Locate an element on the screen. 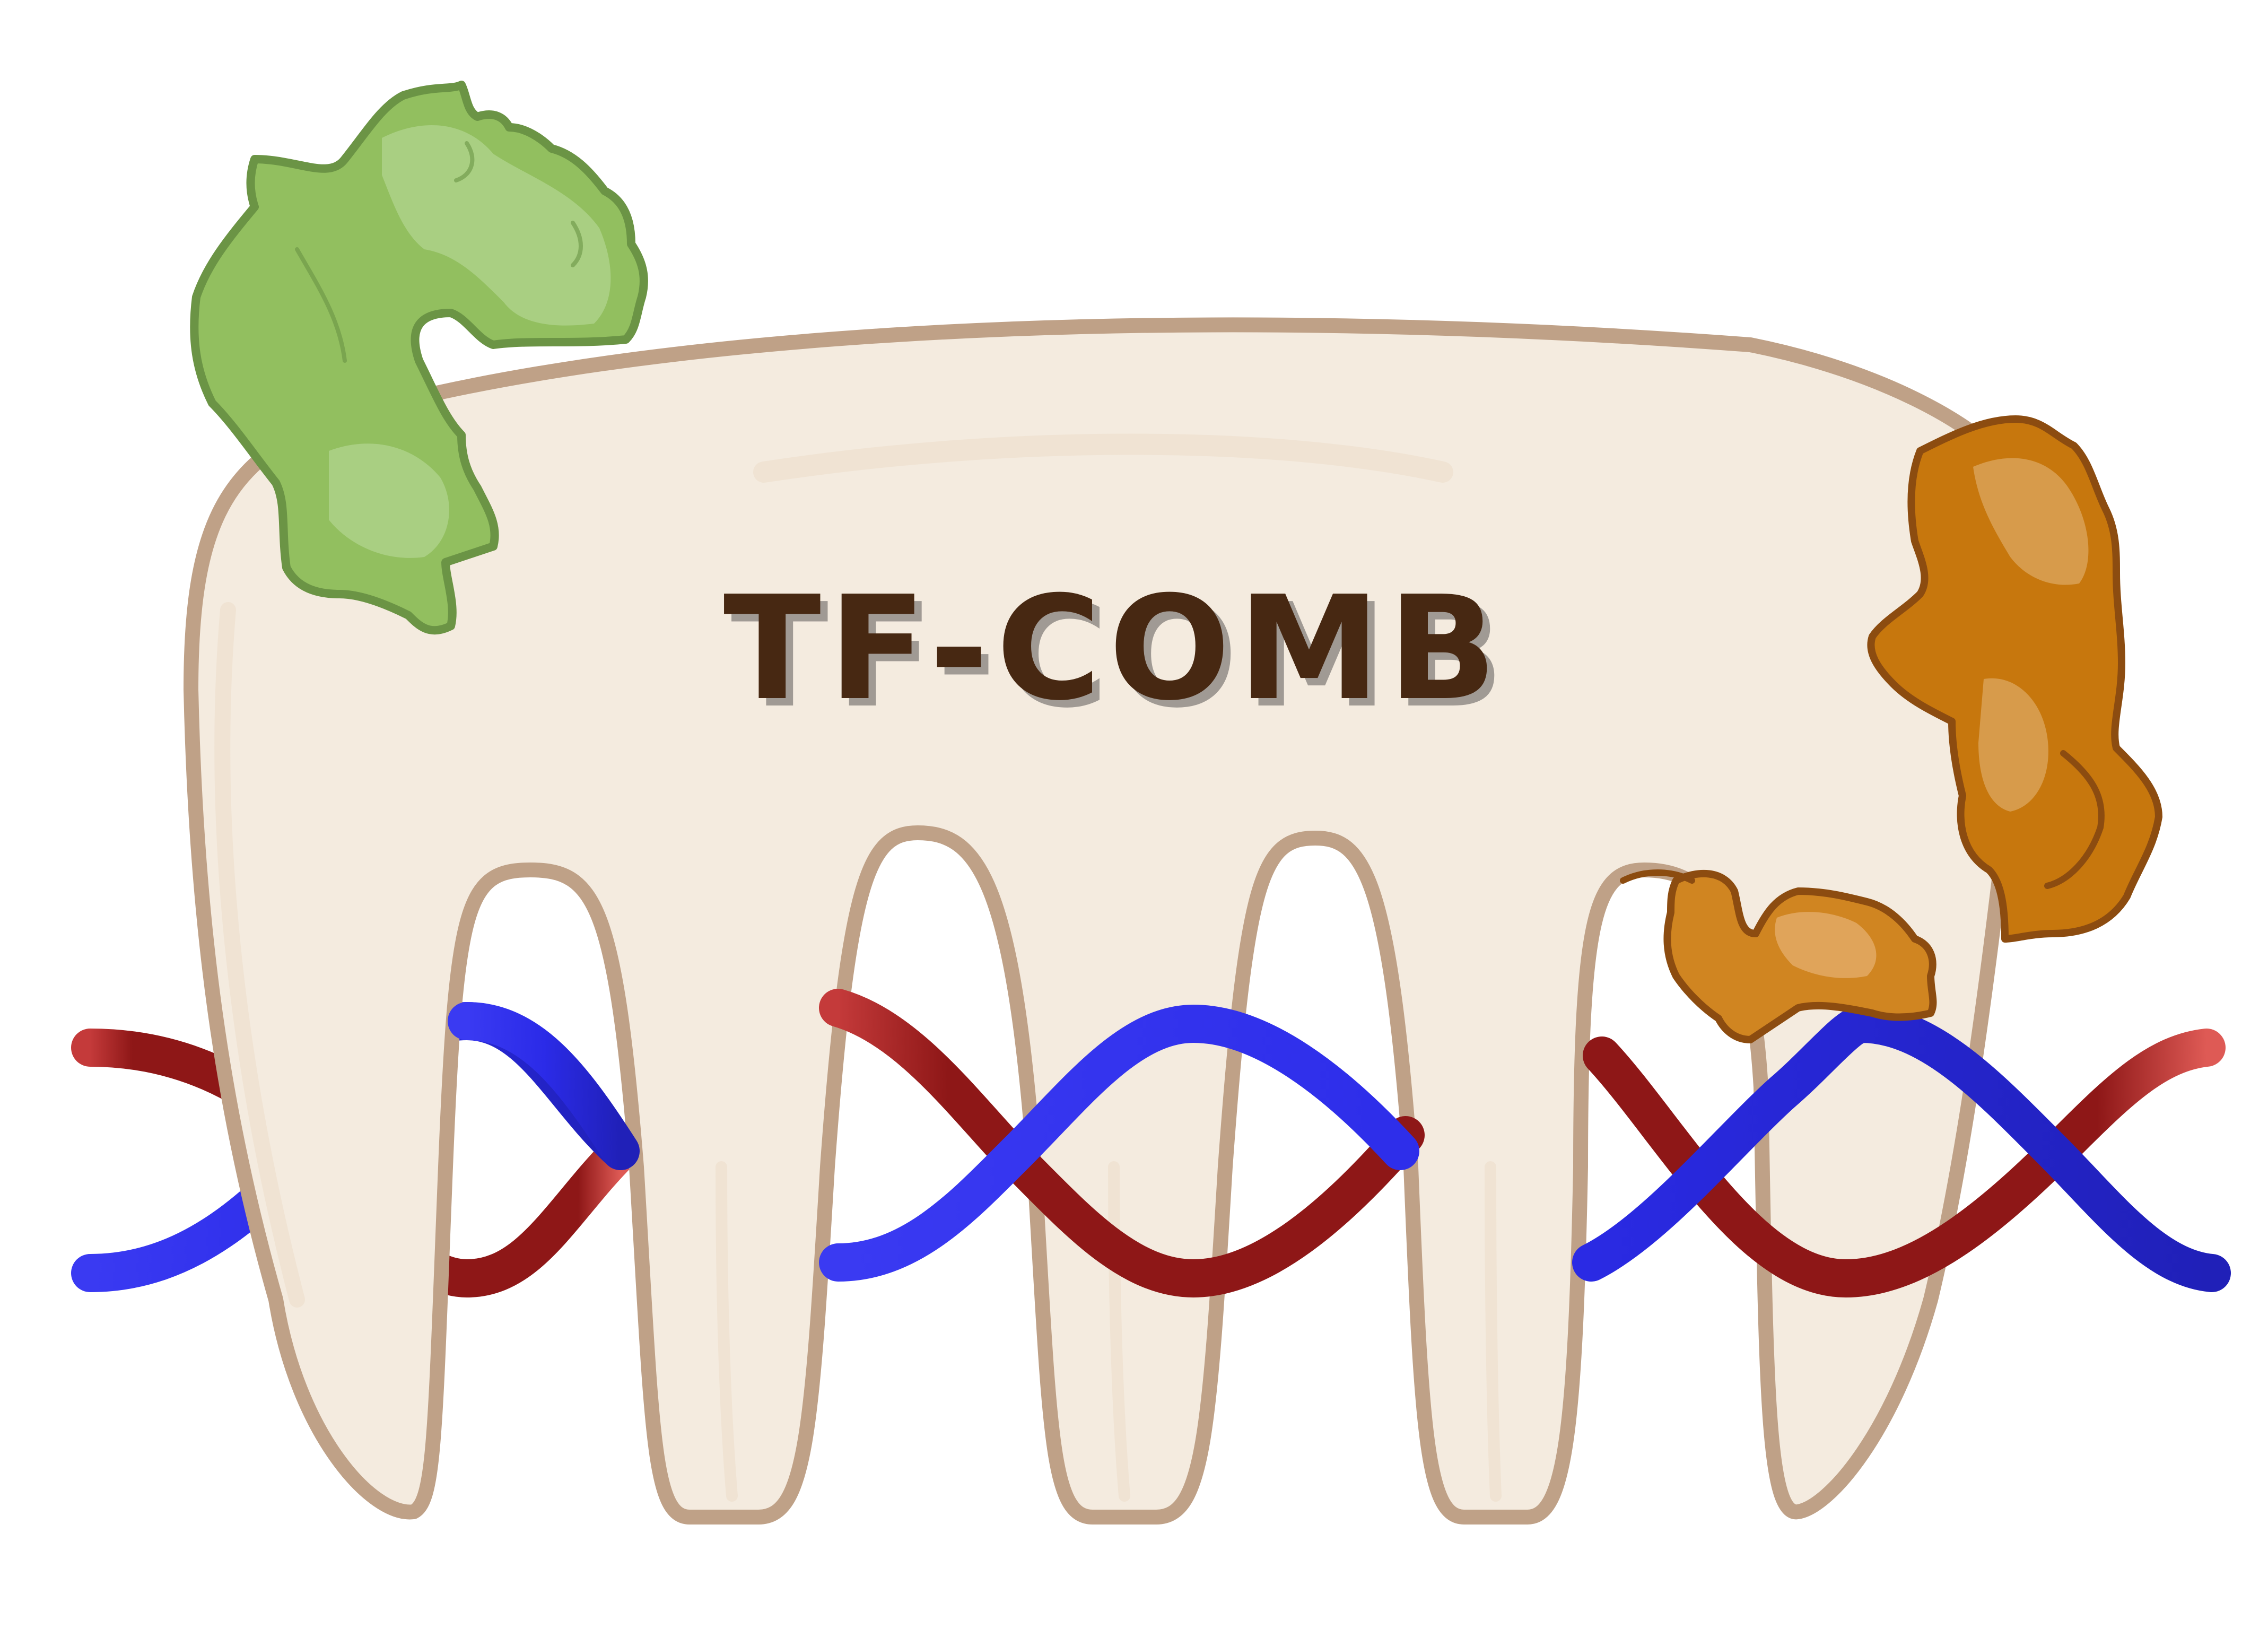  logo-title-shadow: TF-COMB is located at coordinates (1121, 656).